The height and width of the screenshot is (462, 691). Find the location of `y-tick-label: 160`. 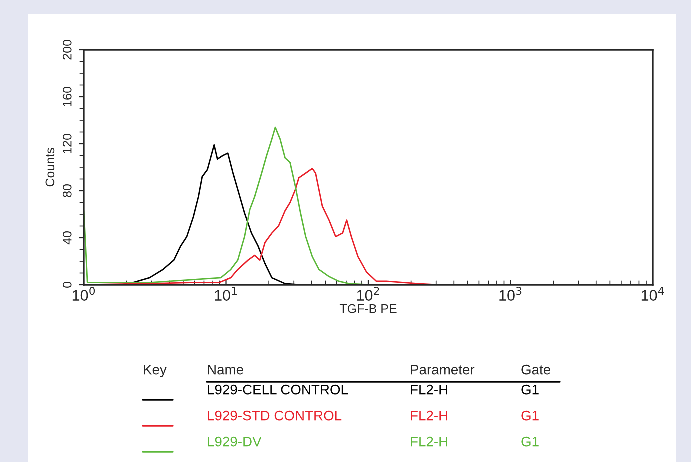

y-tick-label: 160 is located at coordinates (67, 96).